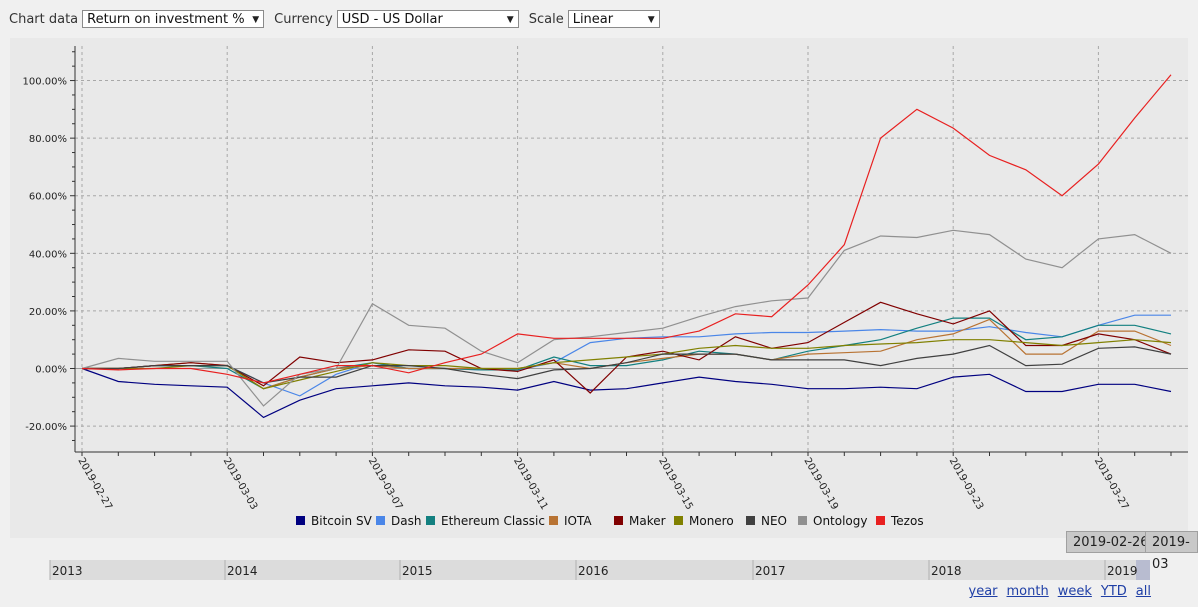 The width and height of the screenshot is (1198, 607). Describe the element at coordinates (303, 19) in the screenshot. I see `currency-label: Currency` at that location.